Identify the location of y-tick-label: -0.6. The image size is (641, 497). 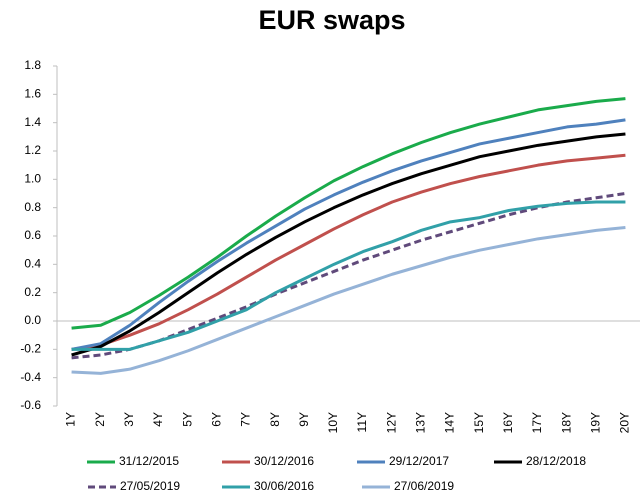
(30, 405).